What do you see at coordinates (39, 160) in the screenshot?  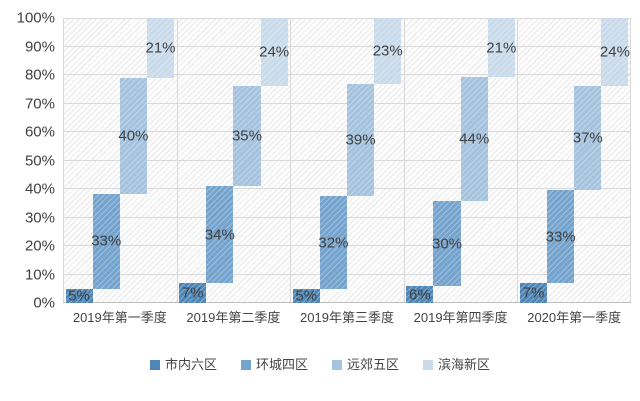 I see `y-axis-tick-label: 50%` at bounding box center [39, 160].